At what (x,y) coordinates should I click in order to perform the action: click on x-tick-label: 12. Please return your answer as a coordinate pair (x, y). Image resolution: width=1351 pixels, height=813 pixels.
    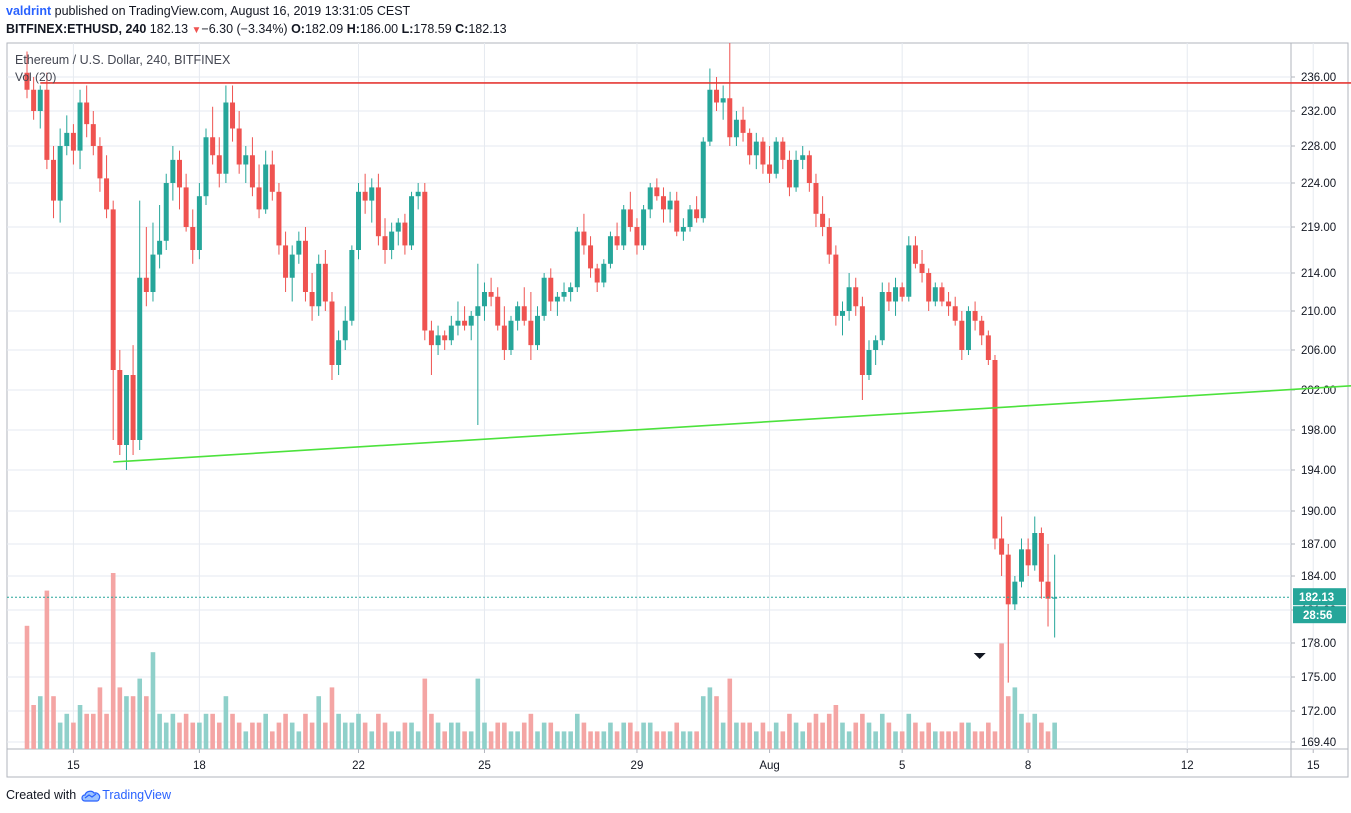
    Looking at the image, I should click on (1187, 766).